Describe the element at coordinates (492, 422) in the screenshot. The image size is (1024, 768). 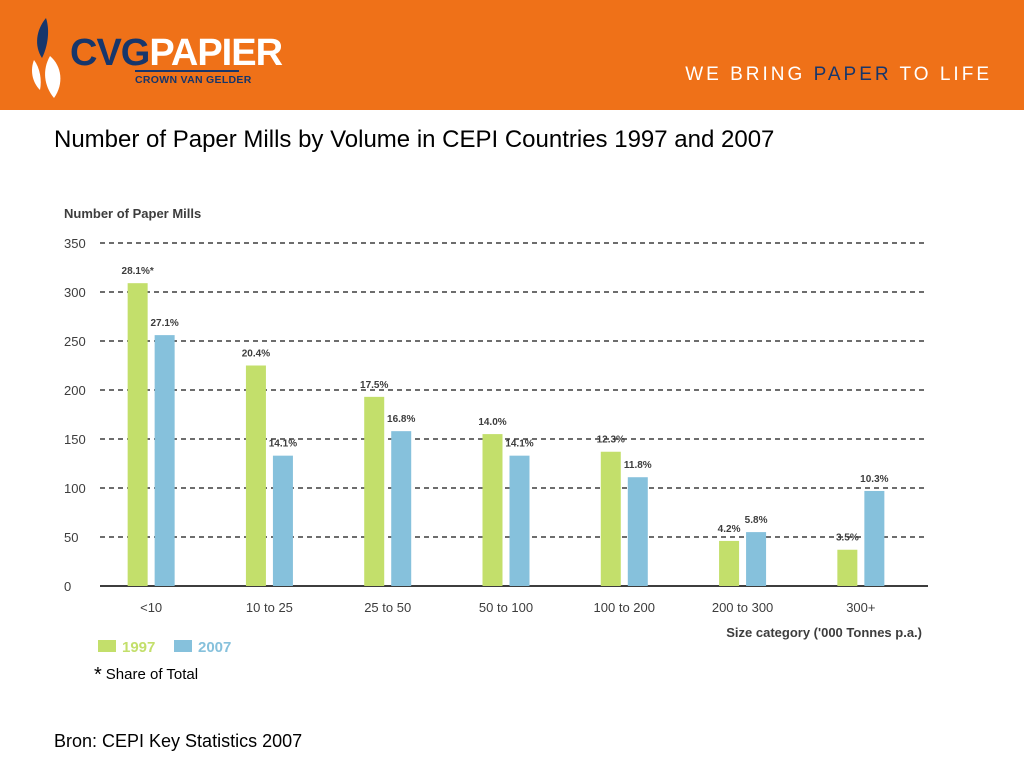
I see `data-label: 14.0%` at that location.